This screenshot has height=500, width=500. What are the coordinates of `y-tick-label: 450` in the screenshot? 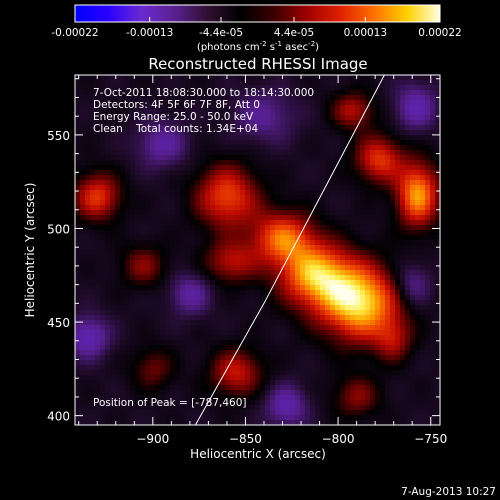 It's located at (58, 323).